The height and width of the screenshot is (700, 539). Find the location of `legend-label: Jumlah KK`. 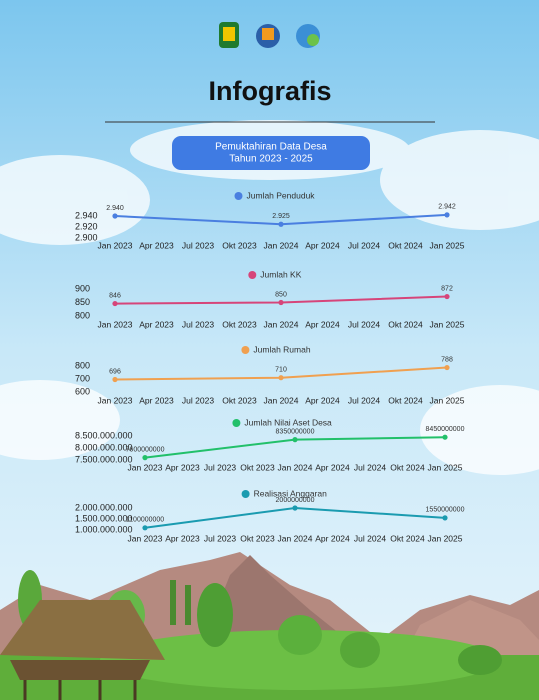

legend-label: Jumlah KK is located at coordinates (280, 274).